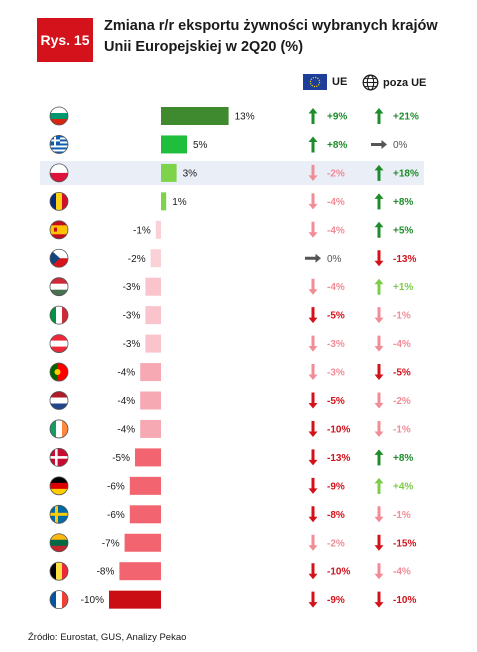 The height and width of the screenshot is (652, 477). Describe the element at coordinates (336, 486) in the screenshot. I see `eu-change-de: -9%` at that location.